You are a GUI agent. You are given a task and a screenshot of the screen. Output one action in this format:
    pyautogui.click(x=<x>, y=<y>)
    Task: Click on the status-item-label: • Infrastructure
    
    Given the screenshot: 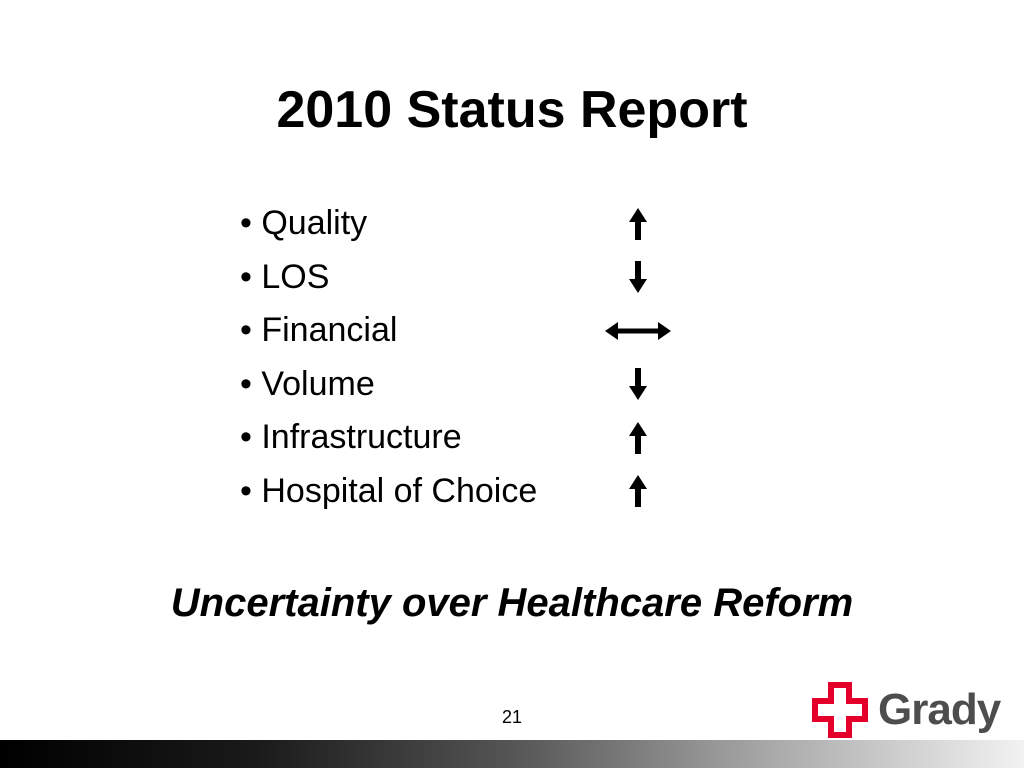 What is the action you would take?
    pyautogui.click(x=351, y=437)
    